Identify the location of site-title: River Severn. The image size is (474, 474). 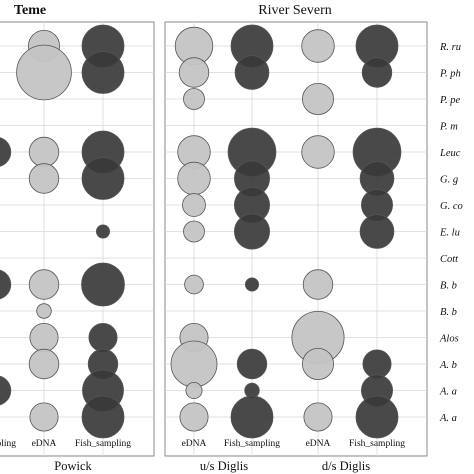
(294, 10).